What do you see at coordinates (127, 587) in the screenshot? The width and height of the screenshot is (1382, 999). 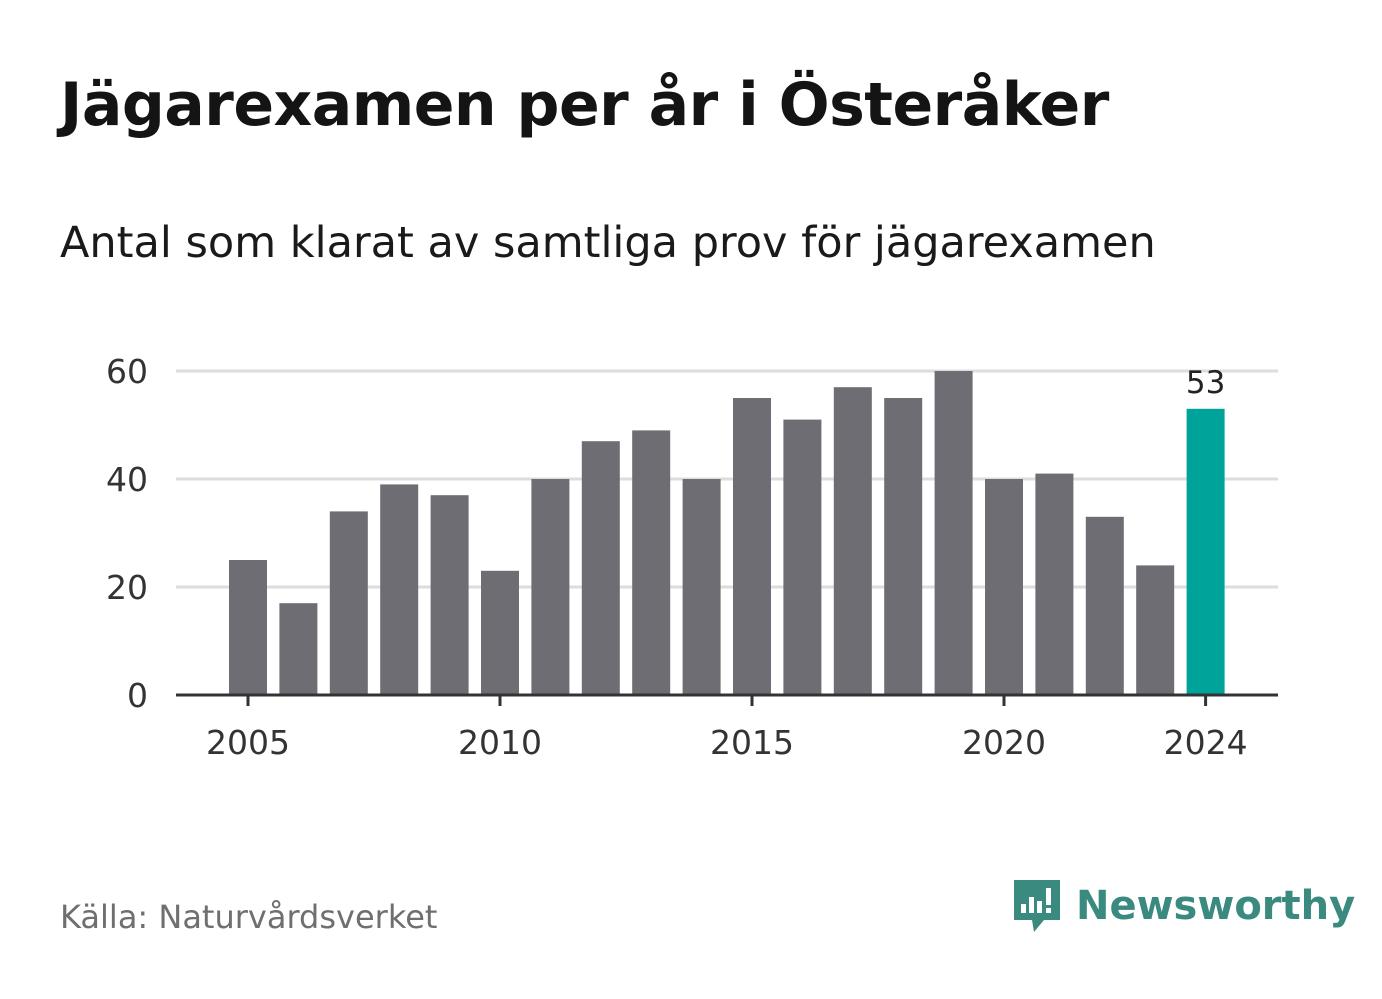 I see `y-tick-label: 20` at bounding box center [127, 587].